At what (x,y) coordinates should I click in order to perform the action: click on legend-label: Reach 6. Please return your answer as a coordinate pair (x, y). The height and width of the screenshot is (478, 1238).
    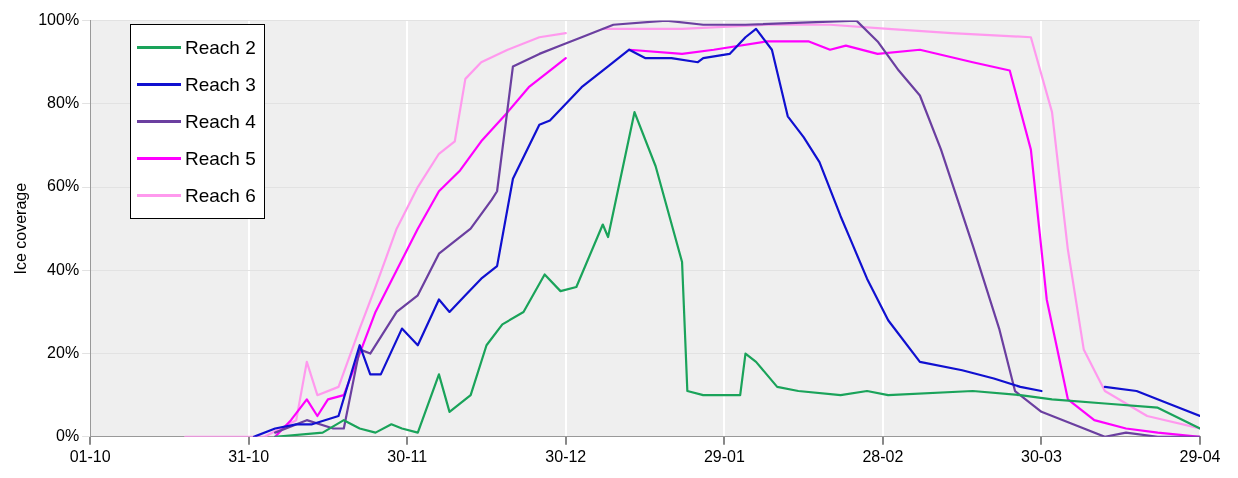
    Looking at the image, I should click on (220, 195).